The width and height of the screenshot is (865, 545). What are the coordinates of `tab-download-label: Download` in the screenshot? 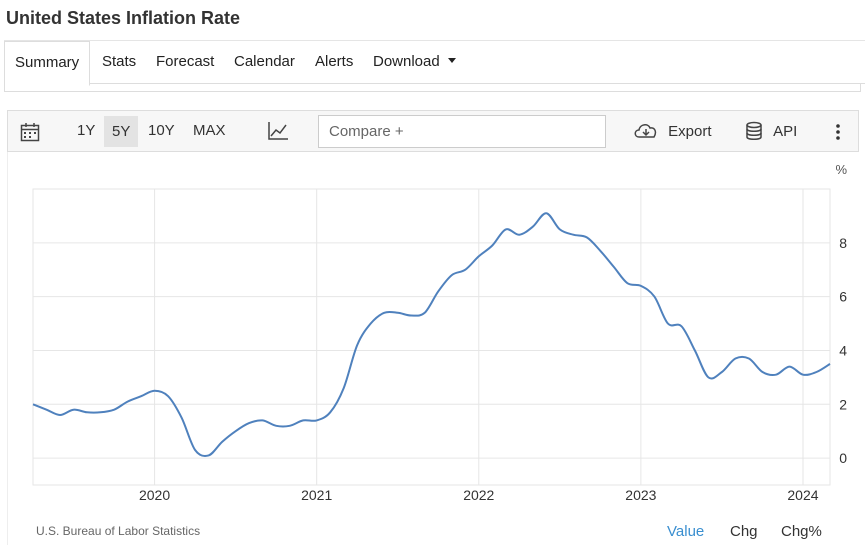 It's located at (406, 61).